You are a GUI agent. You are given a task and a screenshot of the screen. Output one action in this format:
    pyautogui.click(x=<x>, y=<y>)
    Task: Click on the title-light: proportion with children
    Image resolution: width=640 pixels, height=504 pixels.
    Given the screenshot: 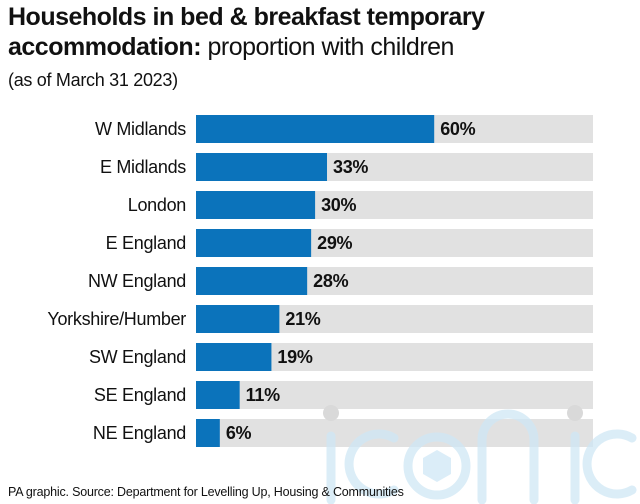 What is the action you would take?
    pyautogui.click(x=327, y=47)
    